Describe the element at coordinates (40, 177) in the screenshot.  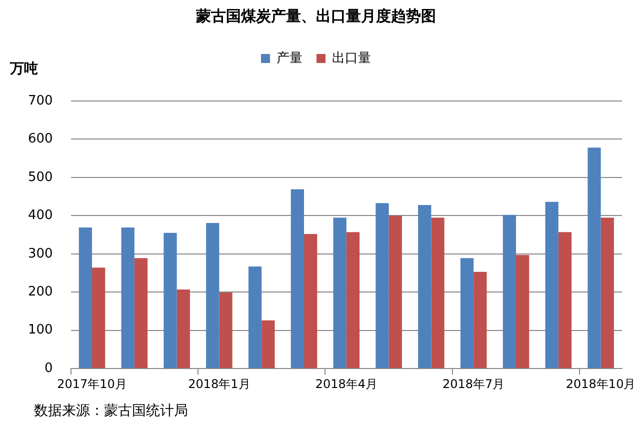
I see `y-tick-label: 500` at that location.